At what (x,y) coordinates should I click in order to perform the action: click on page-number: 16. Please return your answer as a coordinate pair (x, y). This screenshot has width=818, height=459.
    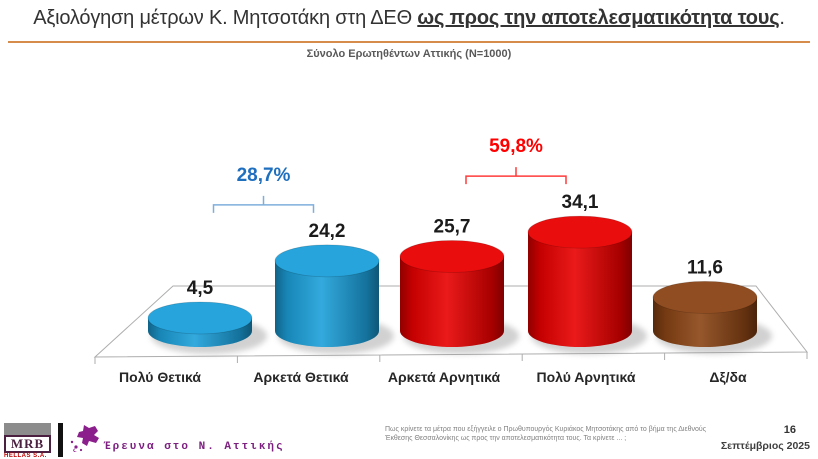
    Looking at the image, I should click on (789, 430).